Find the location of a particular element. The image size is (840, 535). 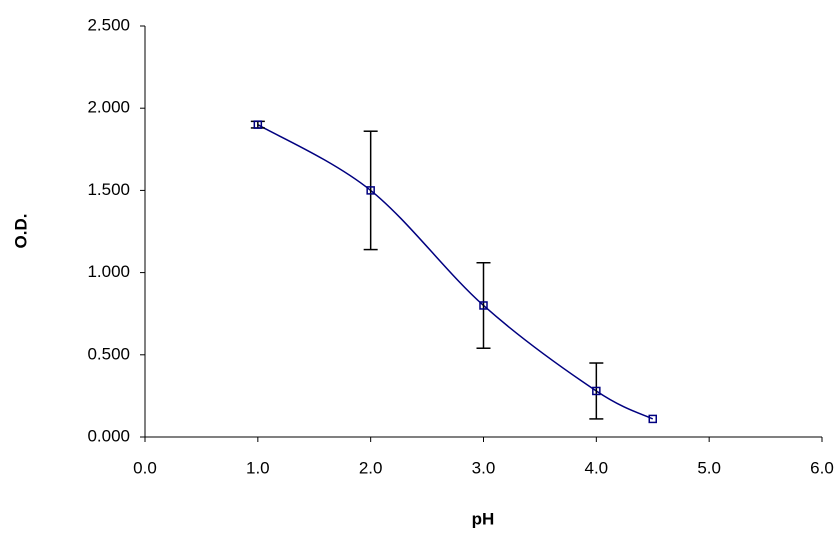

y-tick-label: 0.000 is located at coordinates (108, 435).